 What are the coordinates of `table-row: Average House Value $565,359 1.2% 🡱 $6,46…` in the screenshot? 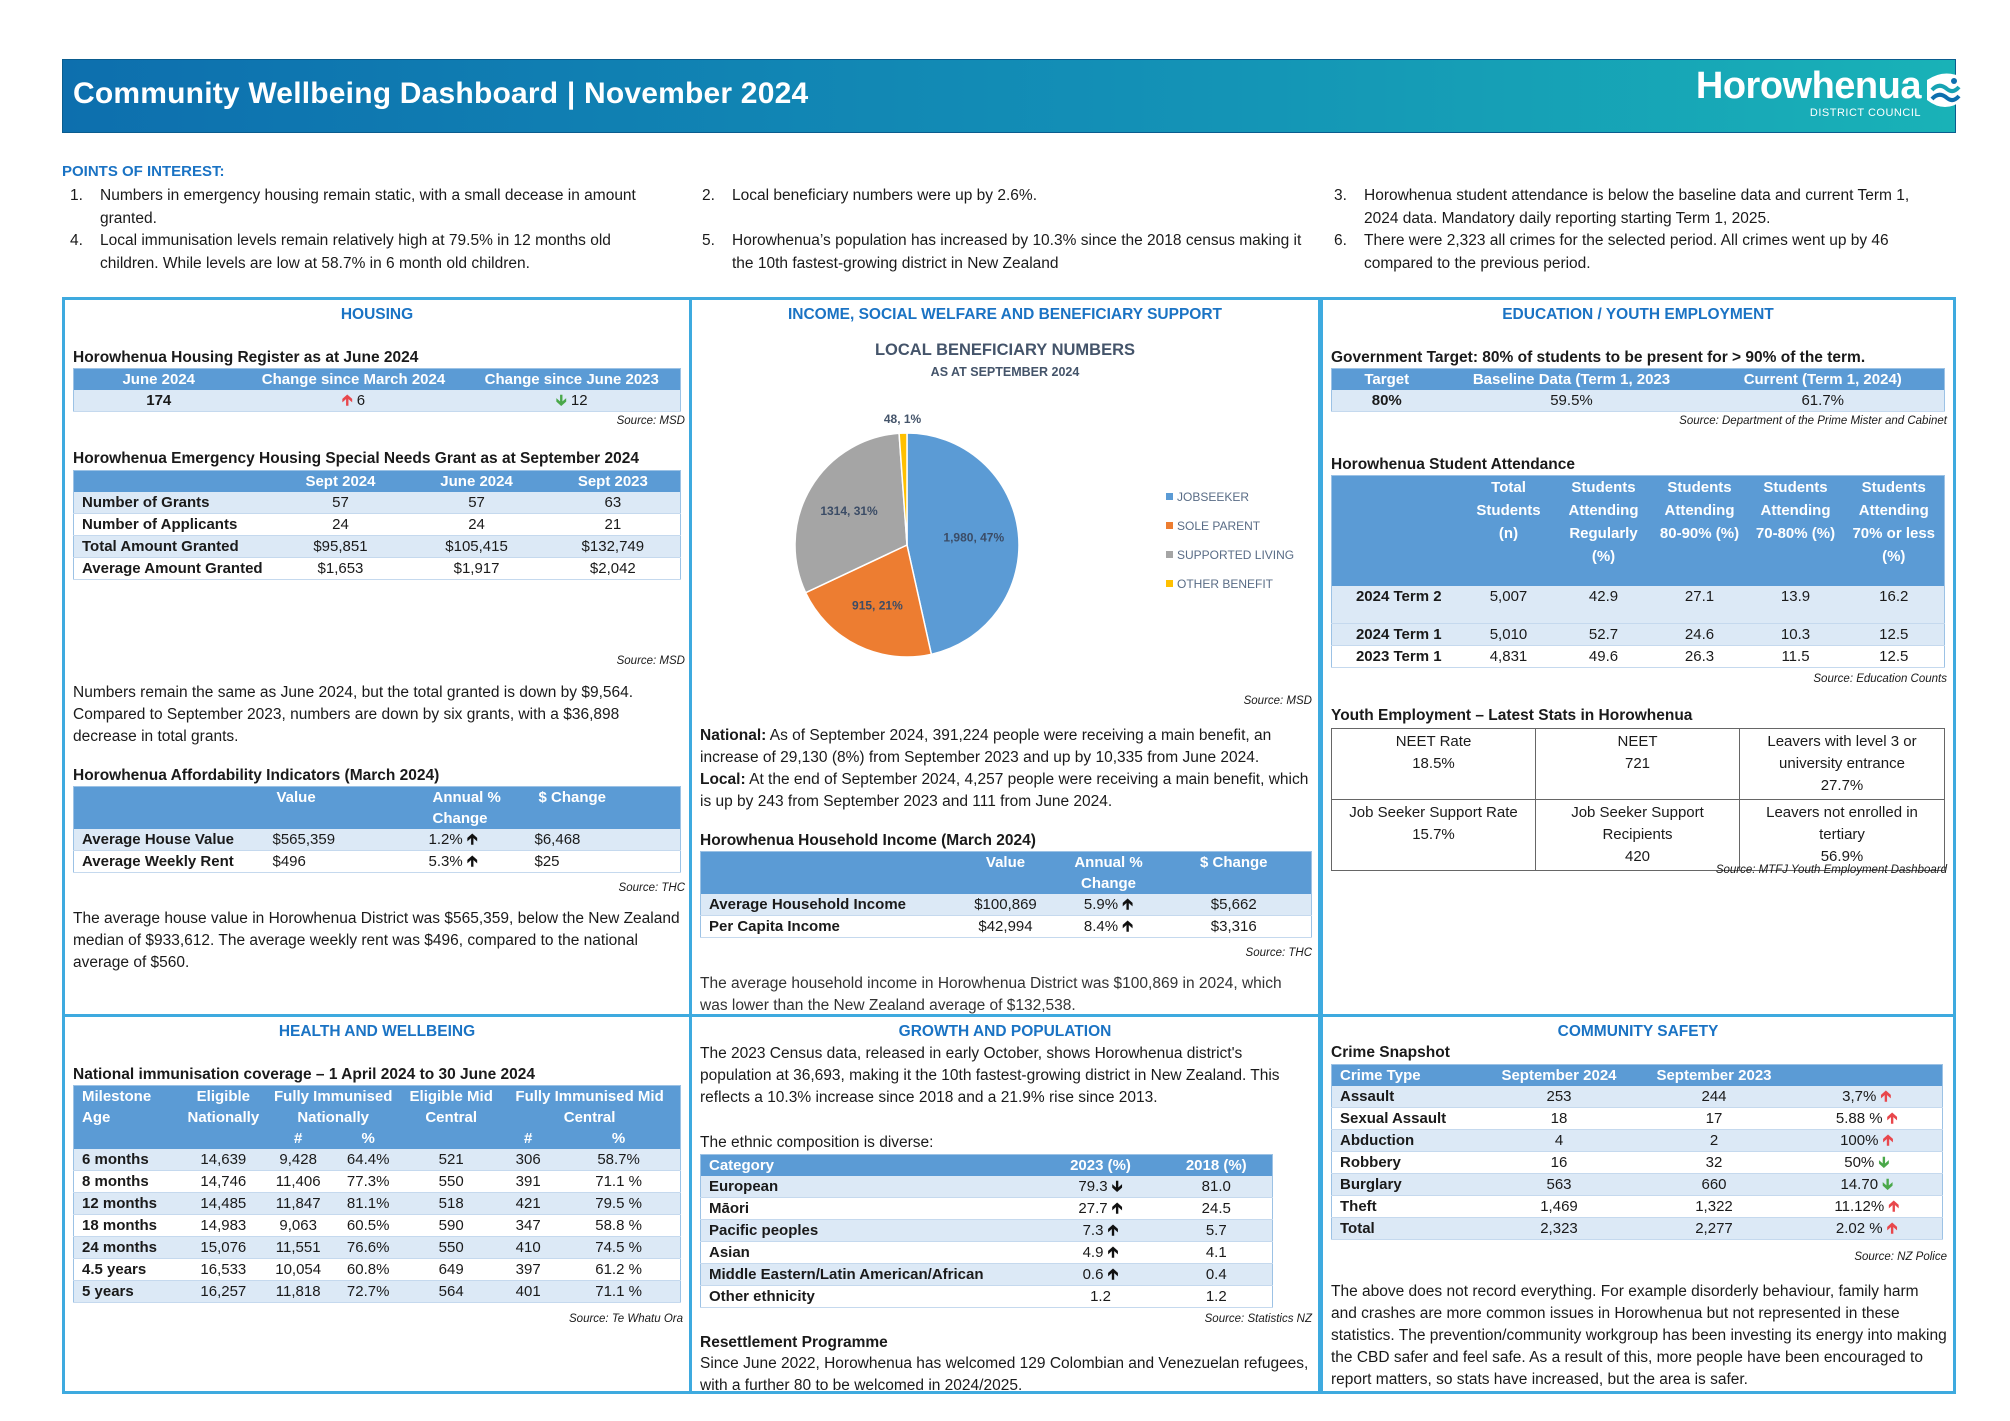 It's located at (377, 840).